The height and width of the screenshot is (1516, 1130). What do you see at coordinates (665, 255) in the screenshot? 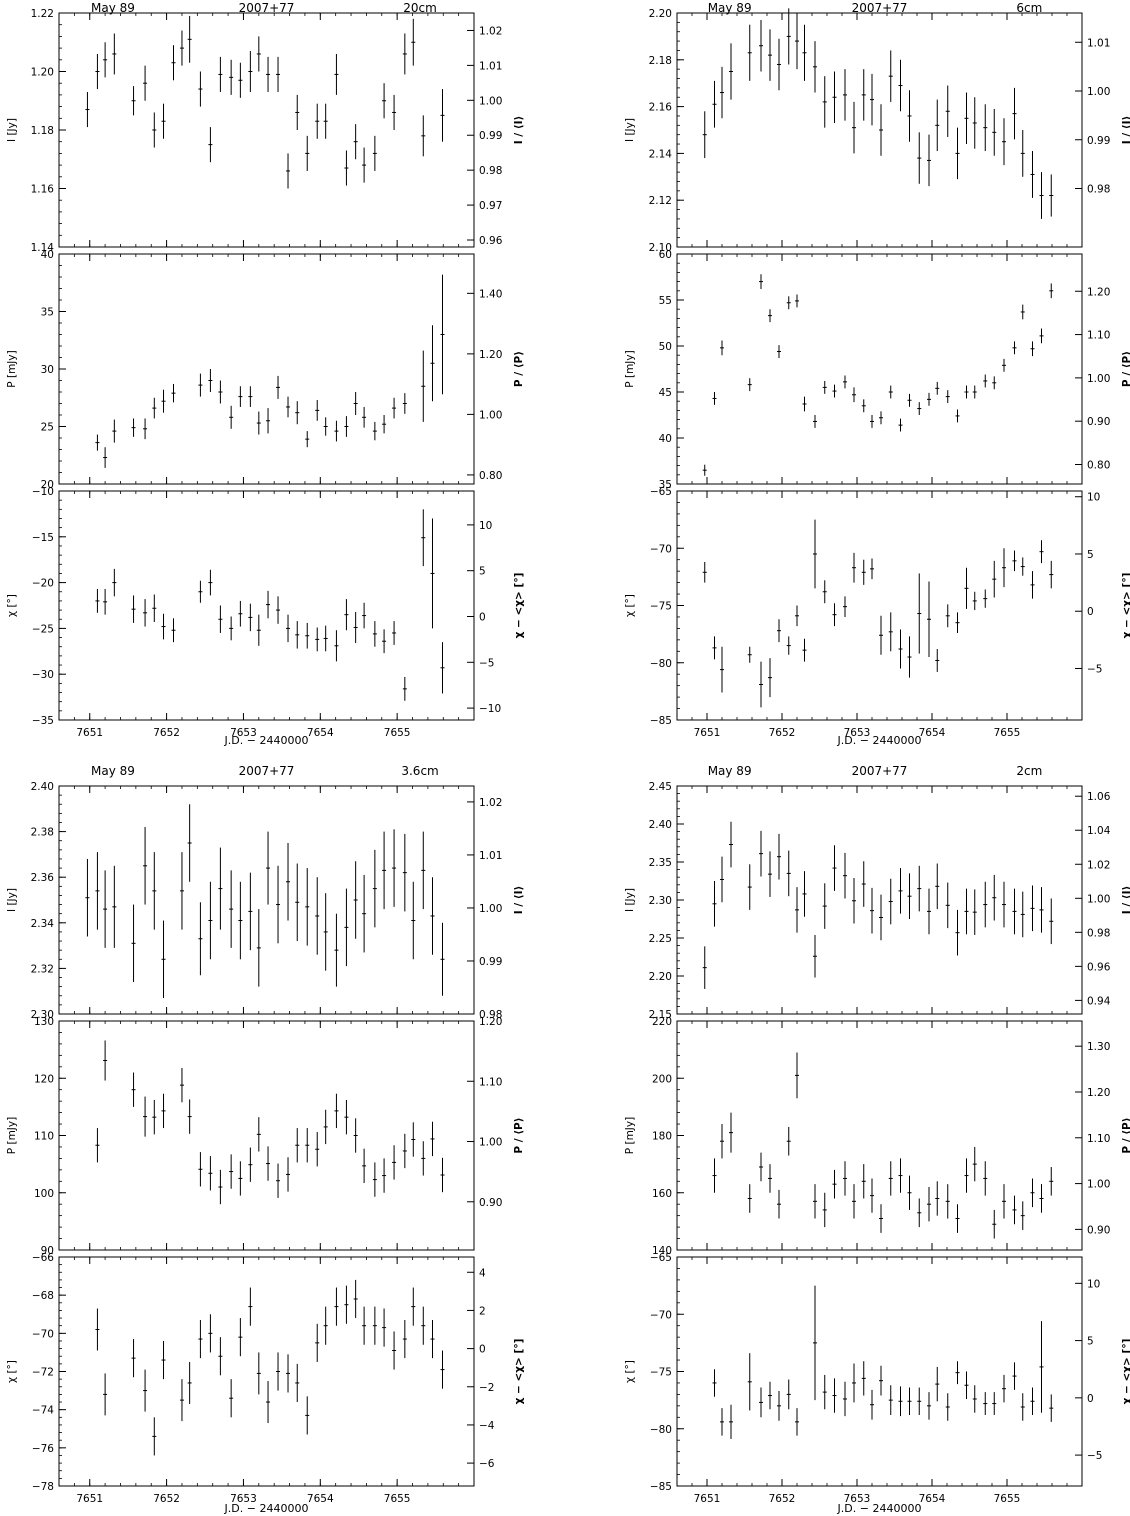
I see `y-tick-label: 60` at bounding box center [665, 255].